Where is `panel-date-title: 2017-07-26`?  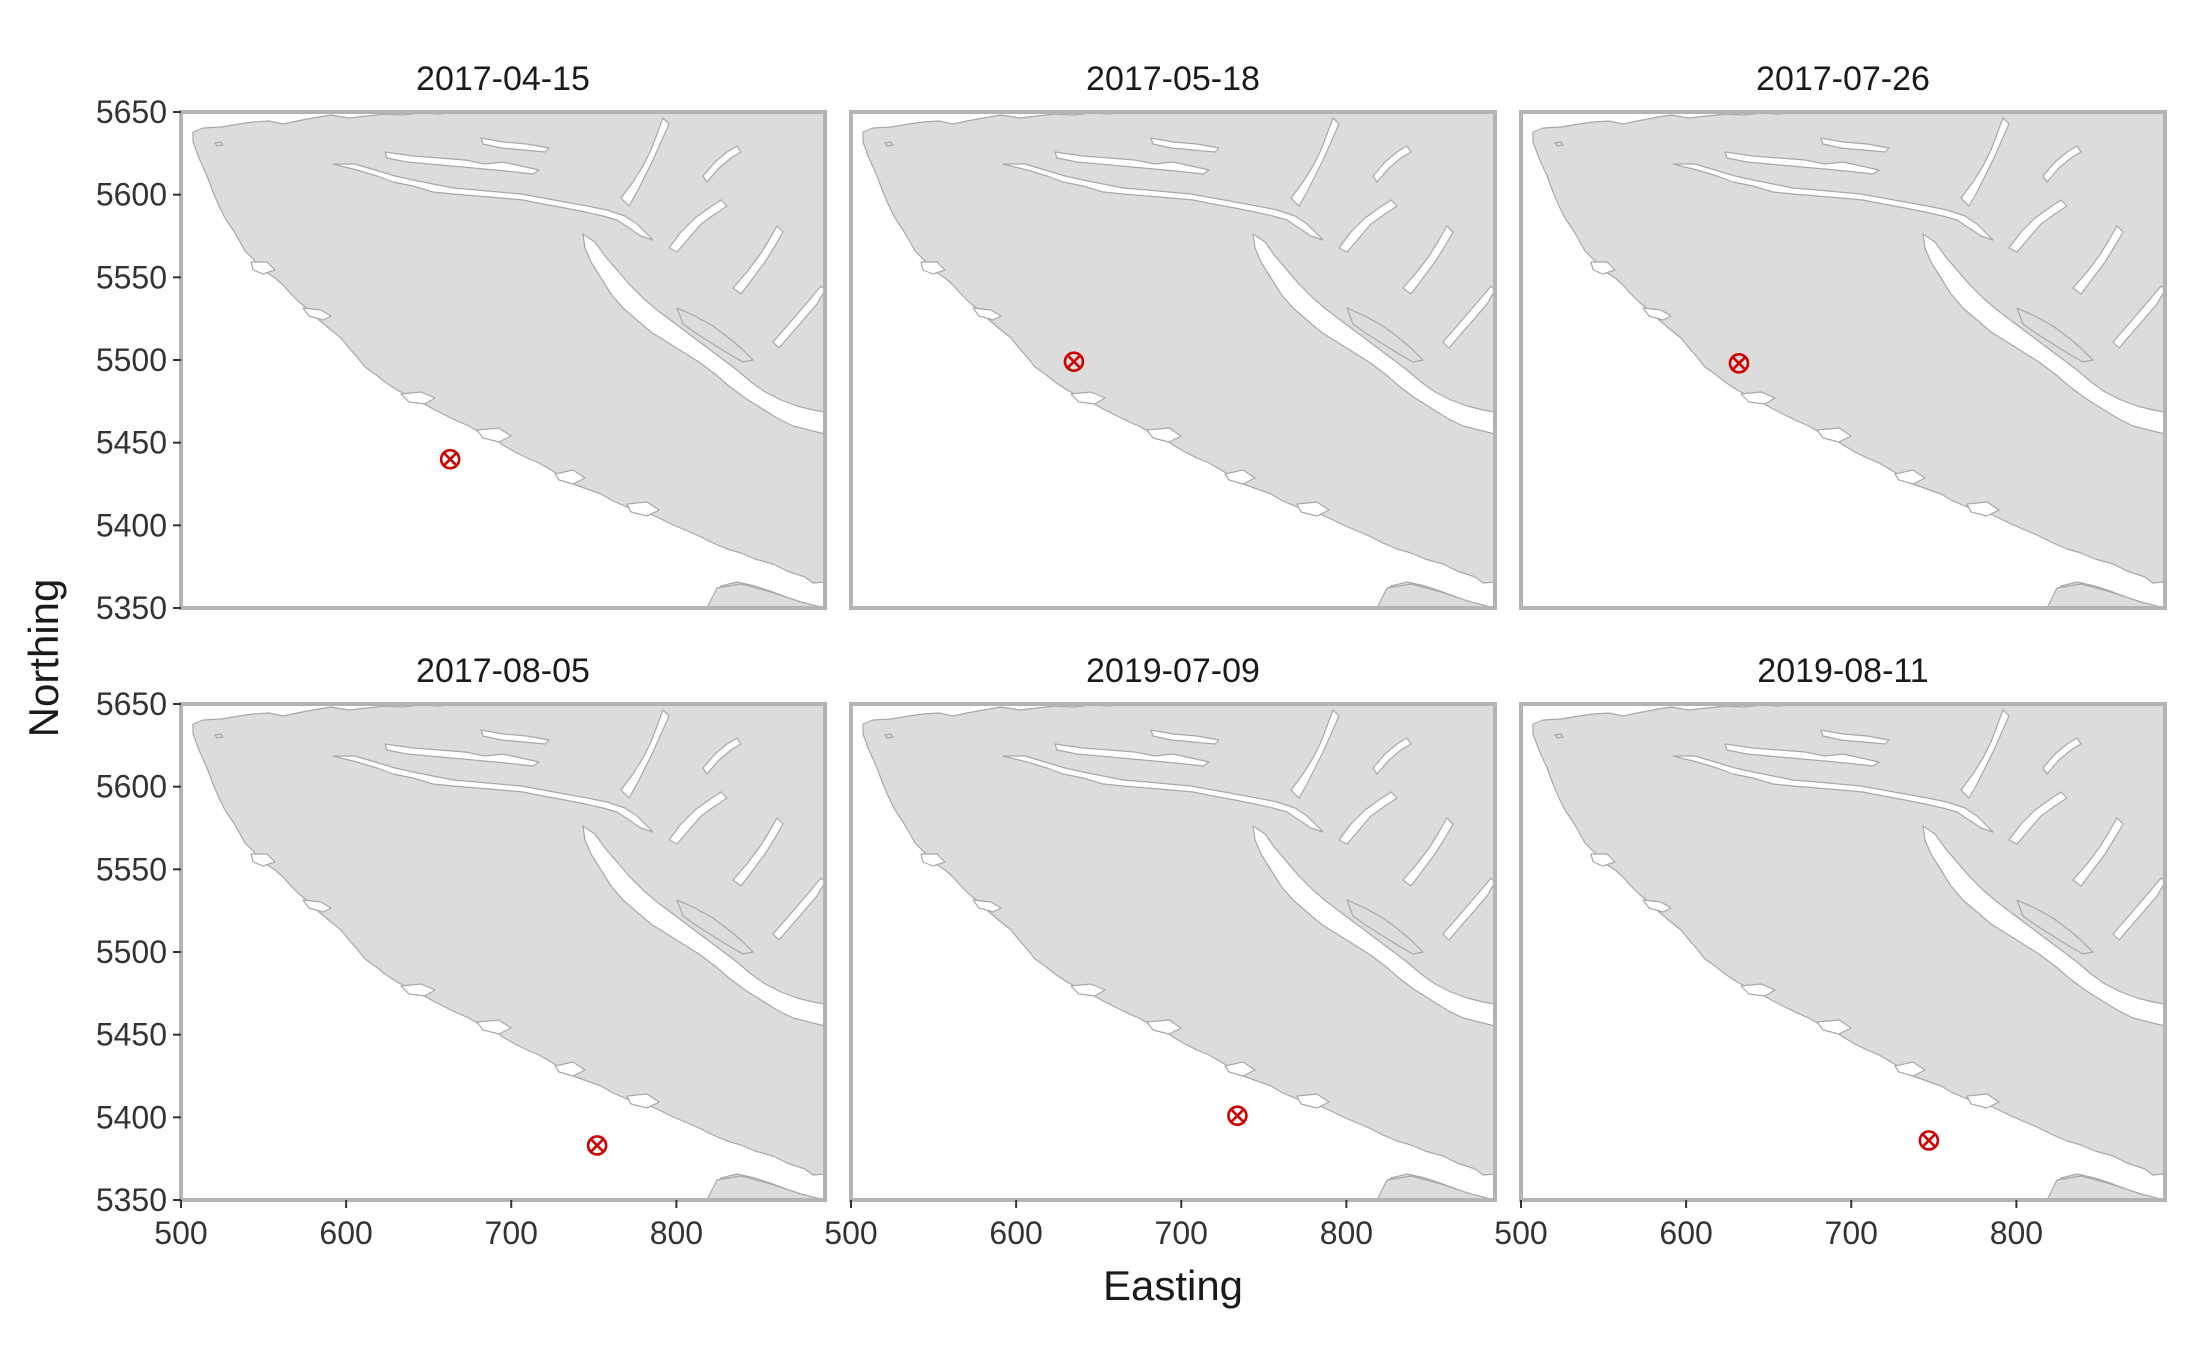 panel-date-title: 2017-07-26 is located at coordinates (1843, 79).